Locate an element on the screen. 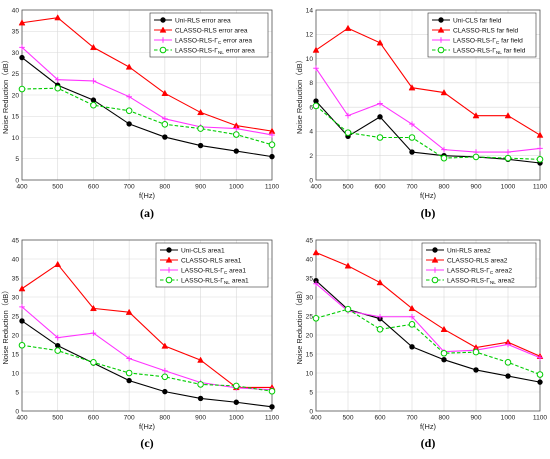 The width and height of the screenshot is (550, 459). y-tick-label: 0 is located at coordinates (17, 180).